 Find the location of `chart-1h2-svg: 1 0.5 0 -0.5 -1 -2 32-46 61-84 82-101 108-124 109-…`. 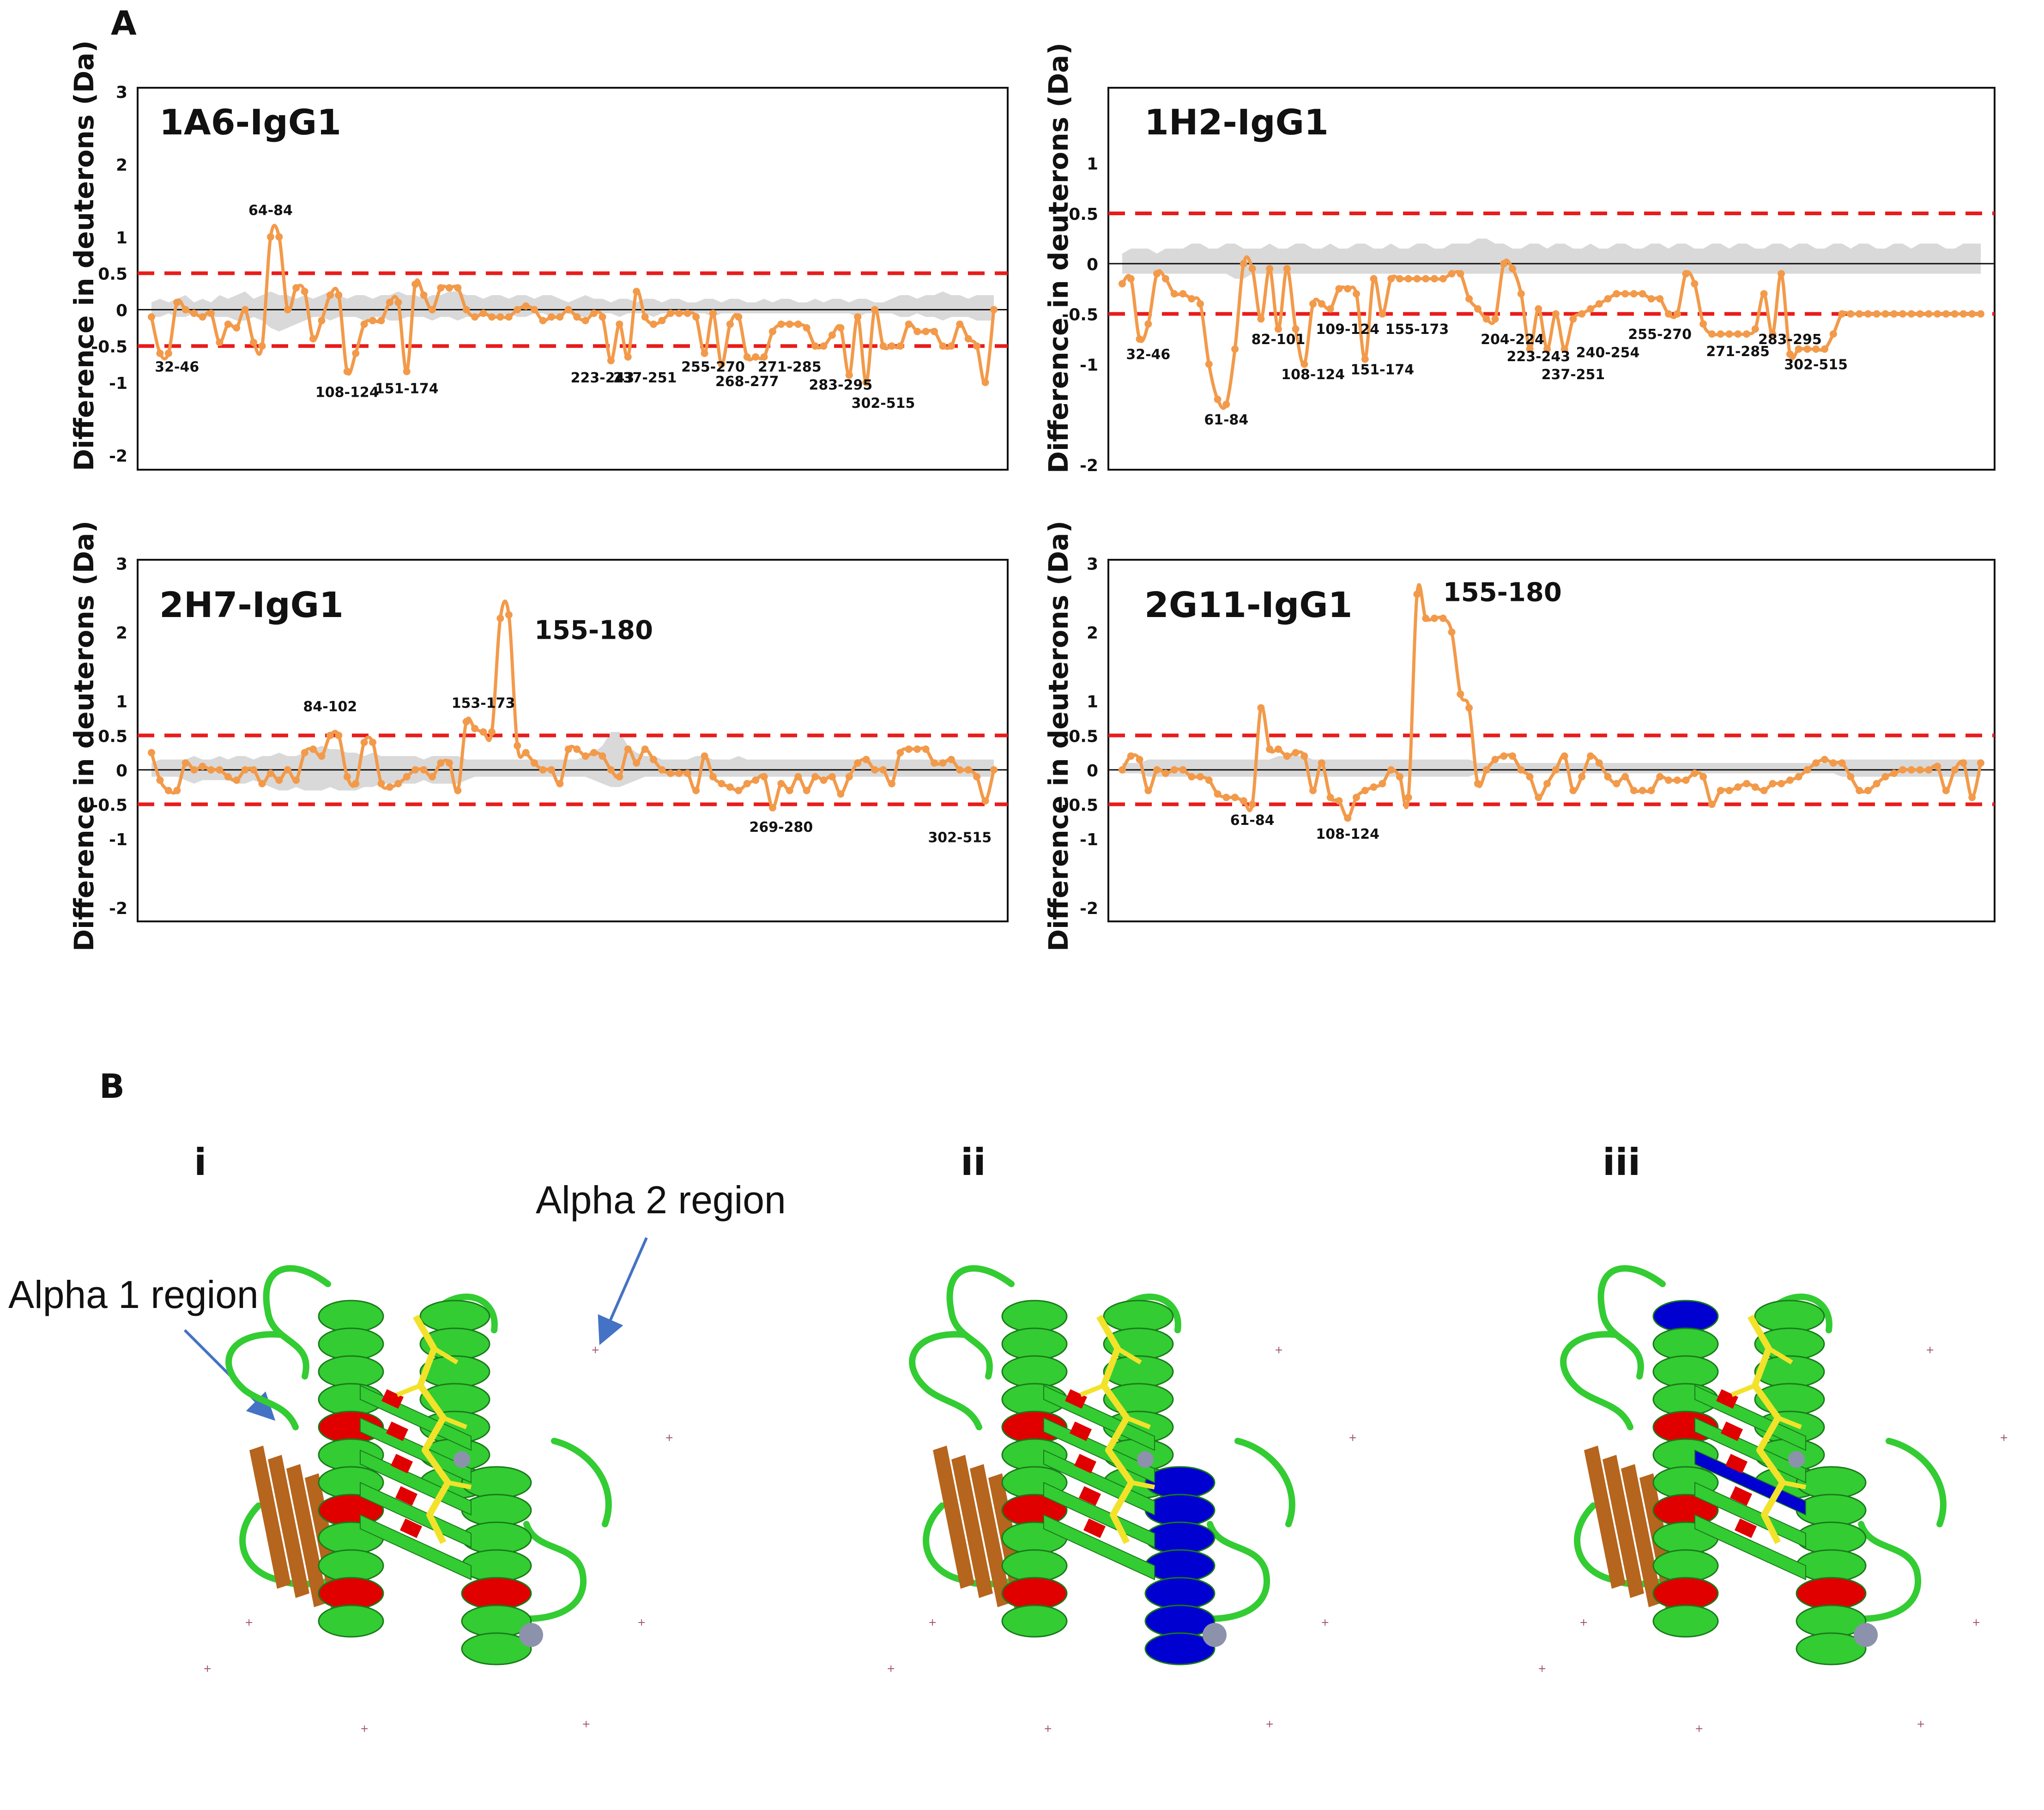

chart-1h2-svg: 1 0.5 0 -0.5 -1 -2 32-46 61-84 82-101 108-124 109-… is located at coordinates (1529, 281).